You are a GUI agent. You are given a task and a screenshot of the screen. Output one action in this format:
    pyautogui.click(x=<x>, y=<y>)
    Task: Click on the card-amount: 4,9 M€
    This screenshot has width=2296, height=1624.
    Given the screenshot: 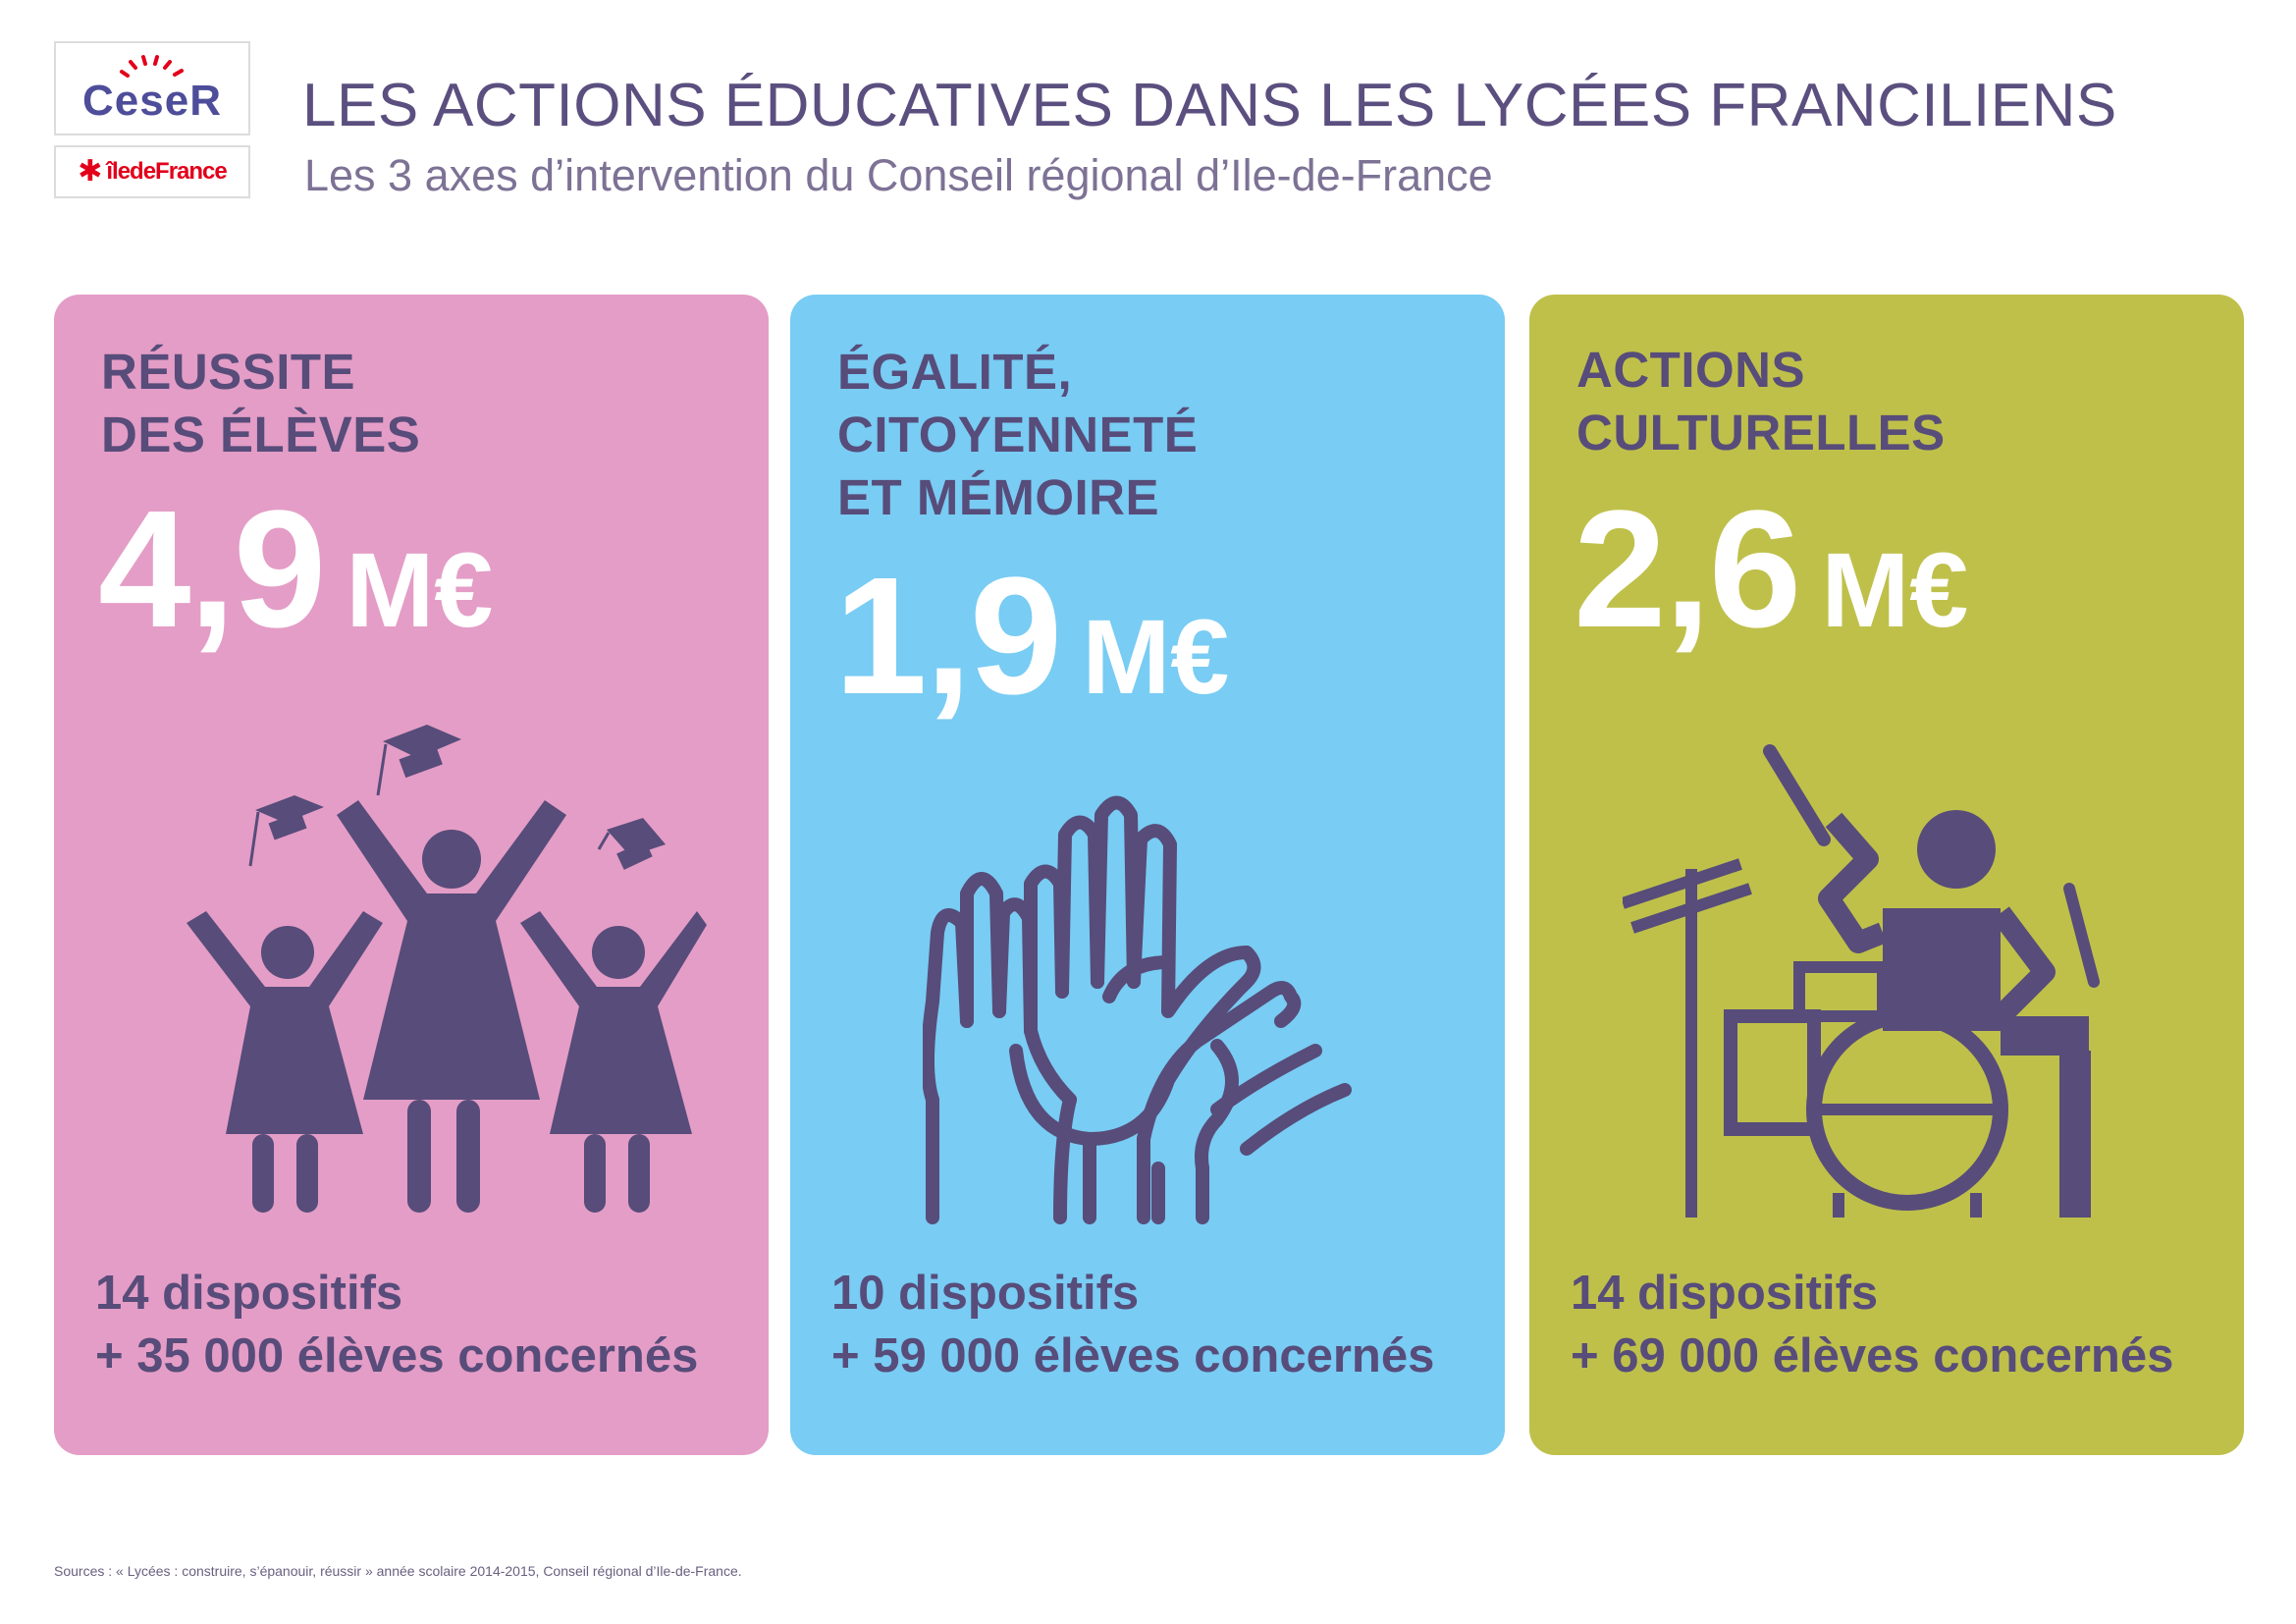 What is the action you would take?
    pyautogui.click(x=296, y=569)
    